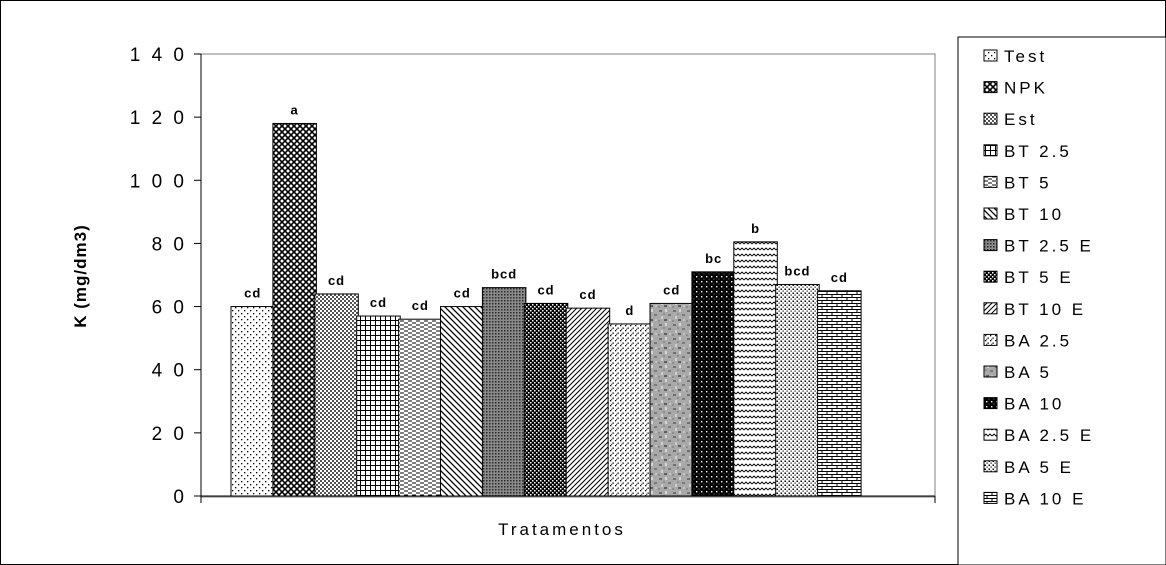 The image size is (1166, 565). I want to click on legend-item: BA 5 E, so click(1028, 467).